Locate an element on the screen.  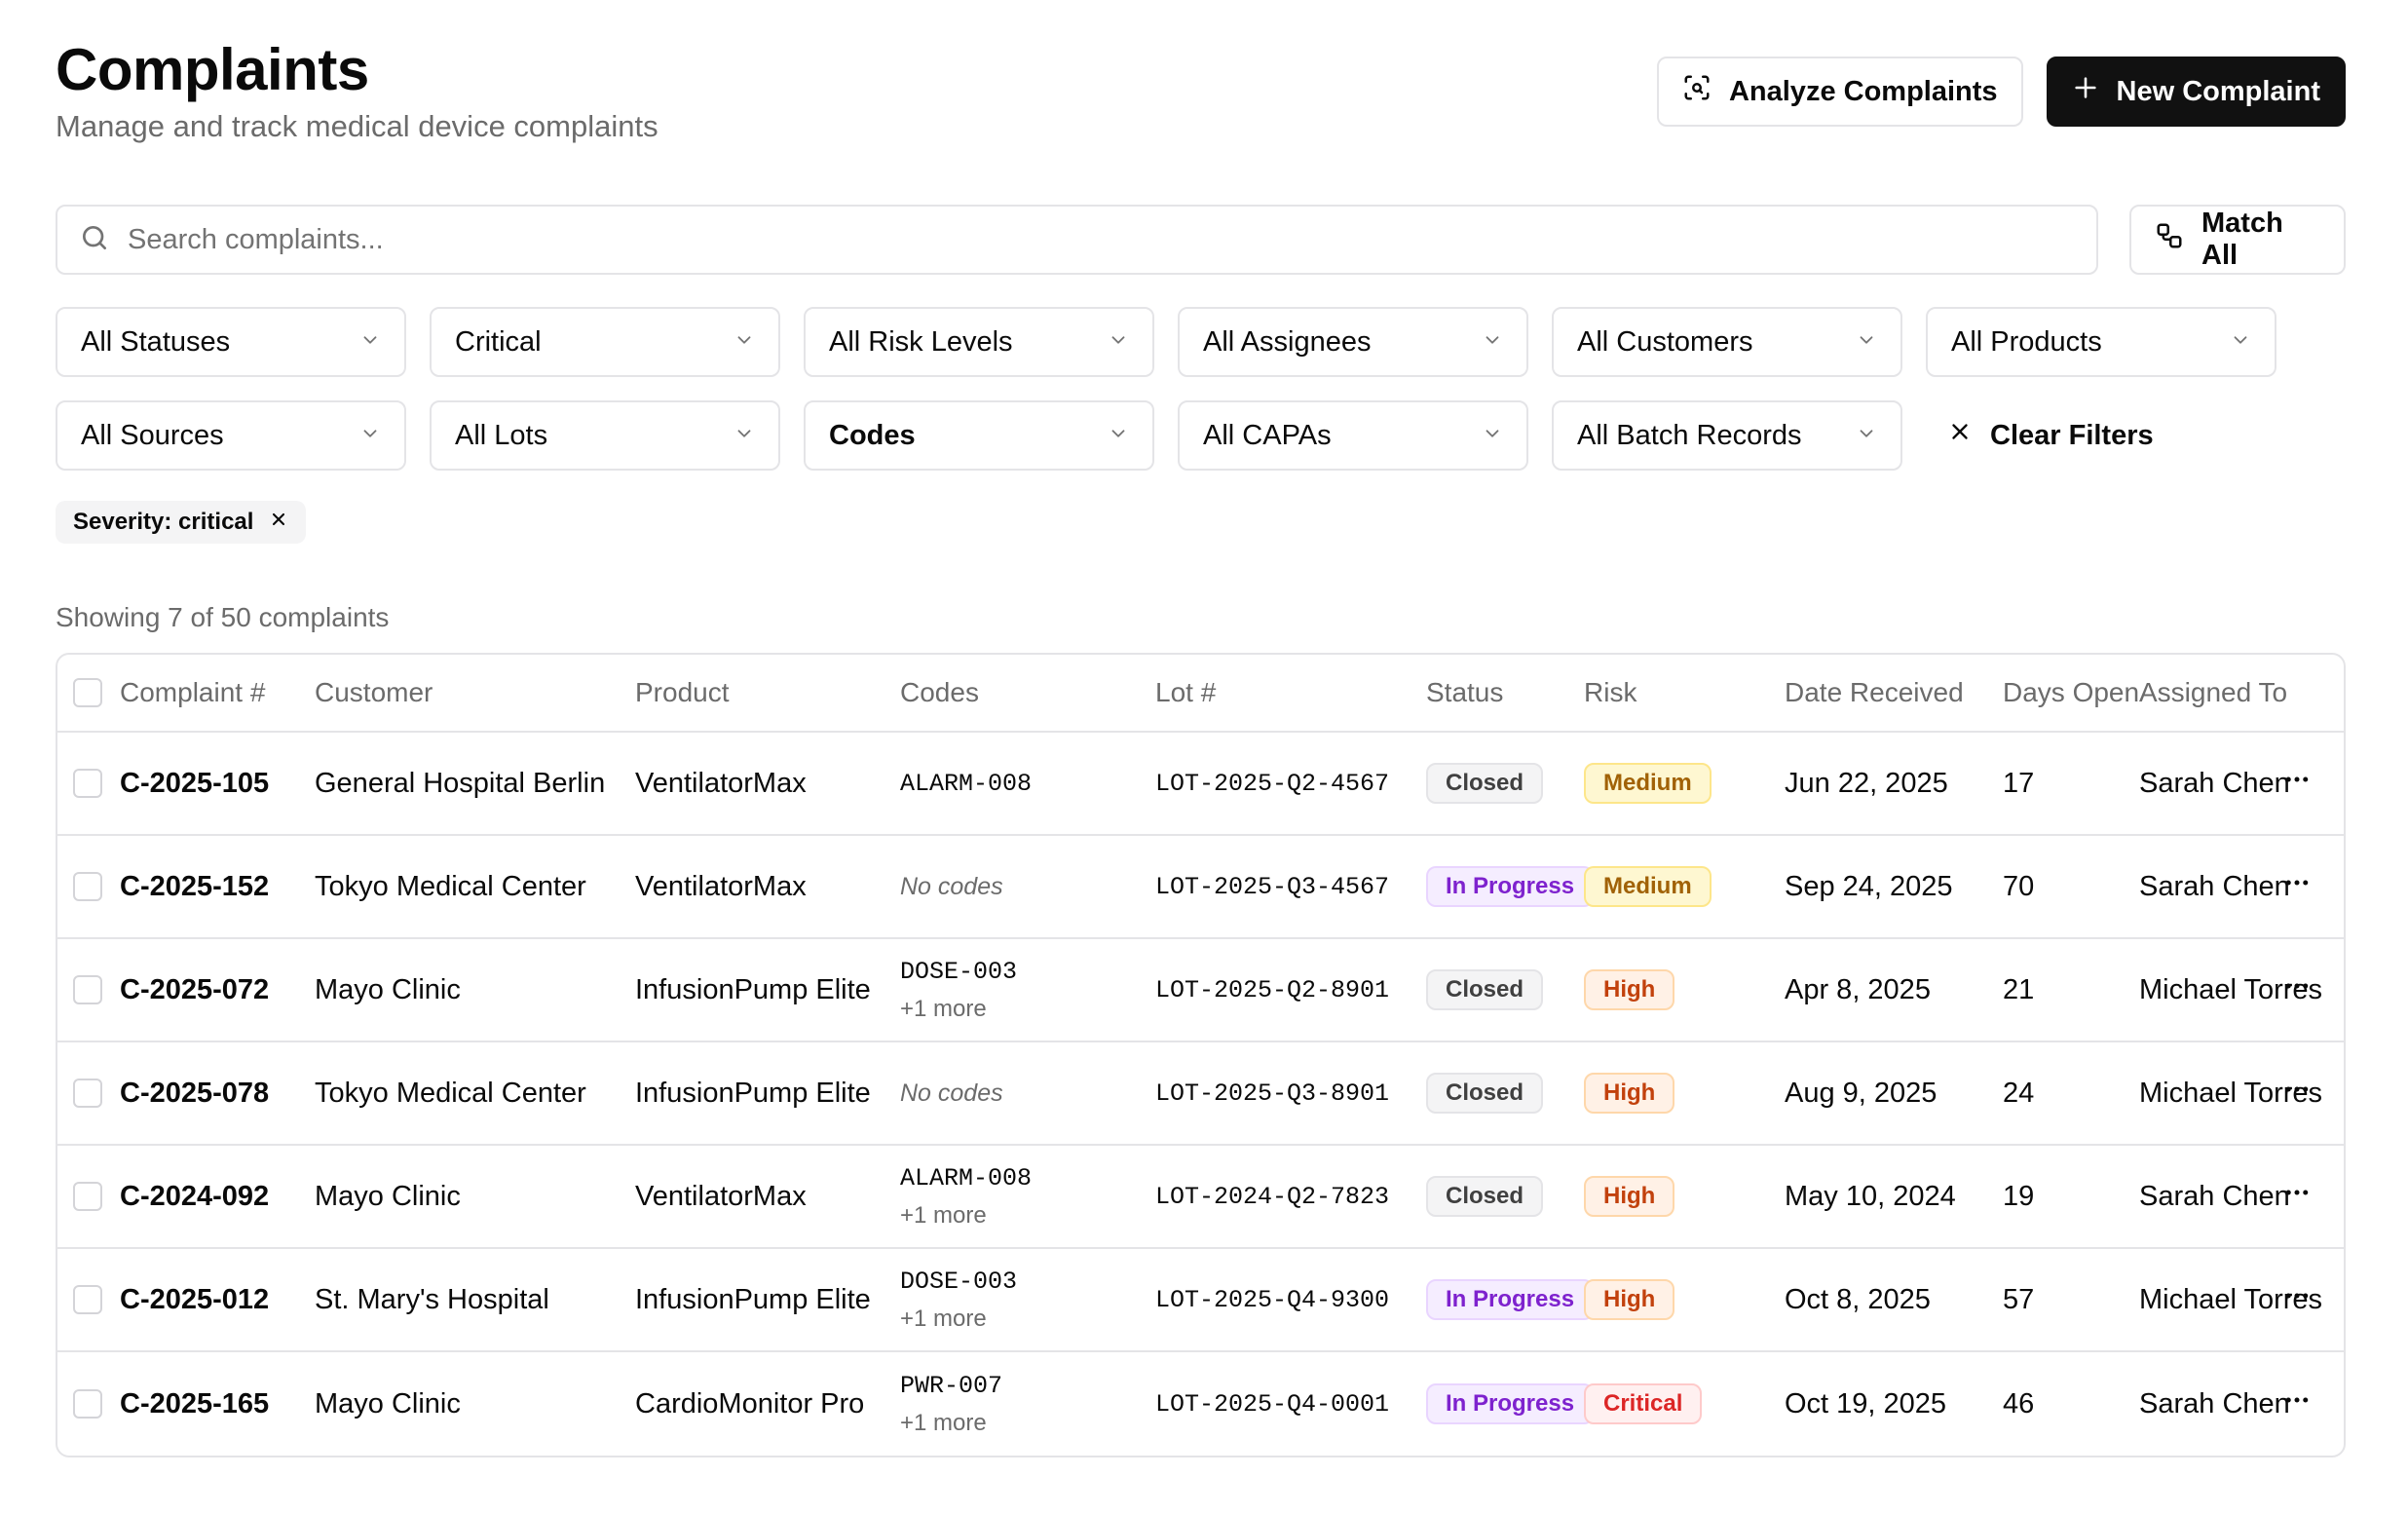
column-header-risk: Risk is located at coordinates (1610, 692).